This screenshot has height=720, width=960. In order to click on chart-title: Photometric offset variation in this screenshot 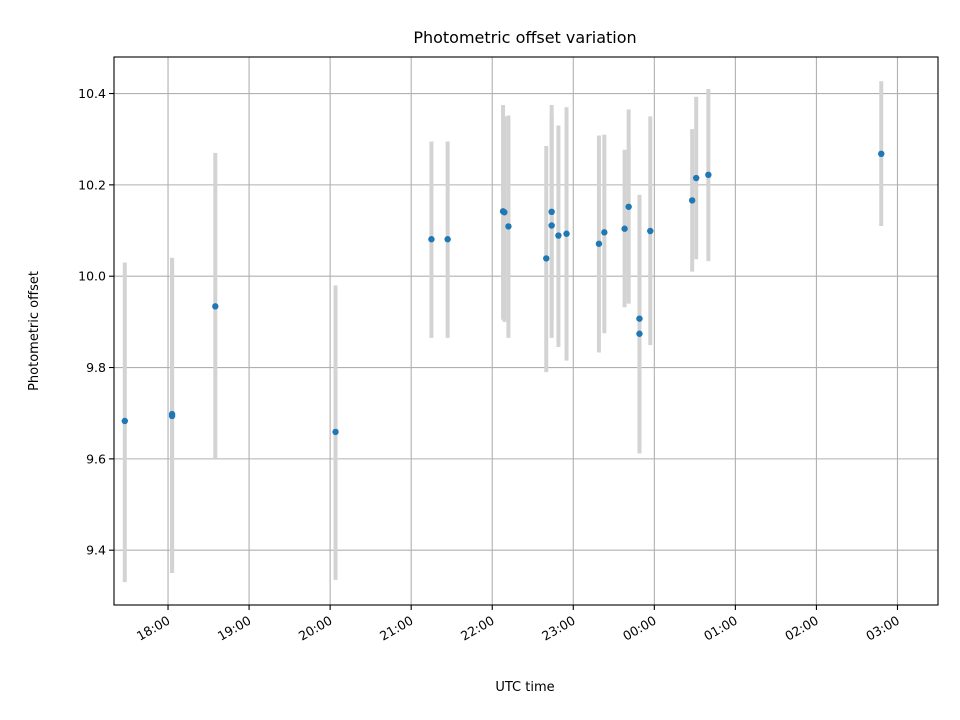, I will do `click(524, 37)`.